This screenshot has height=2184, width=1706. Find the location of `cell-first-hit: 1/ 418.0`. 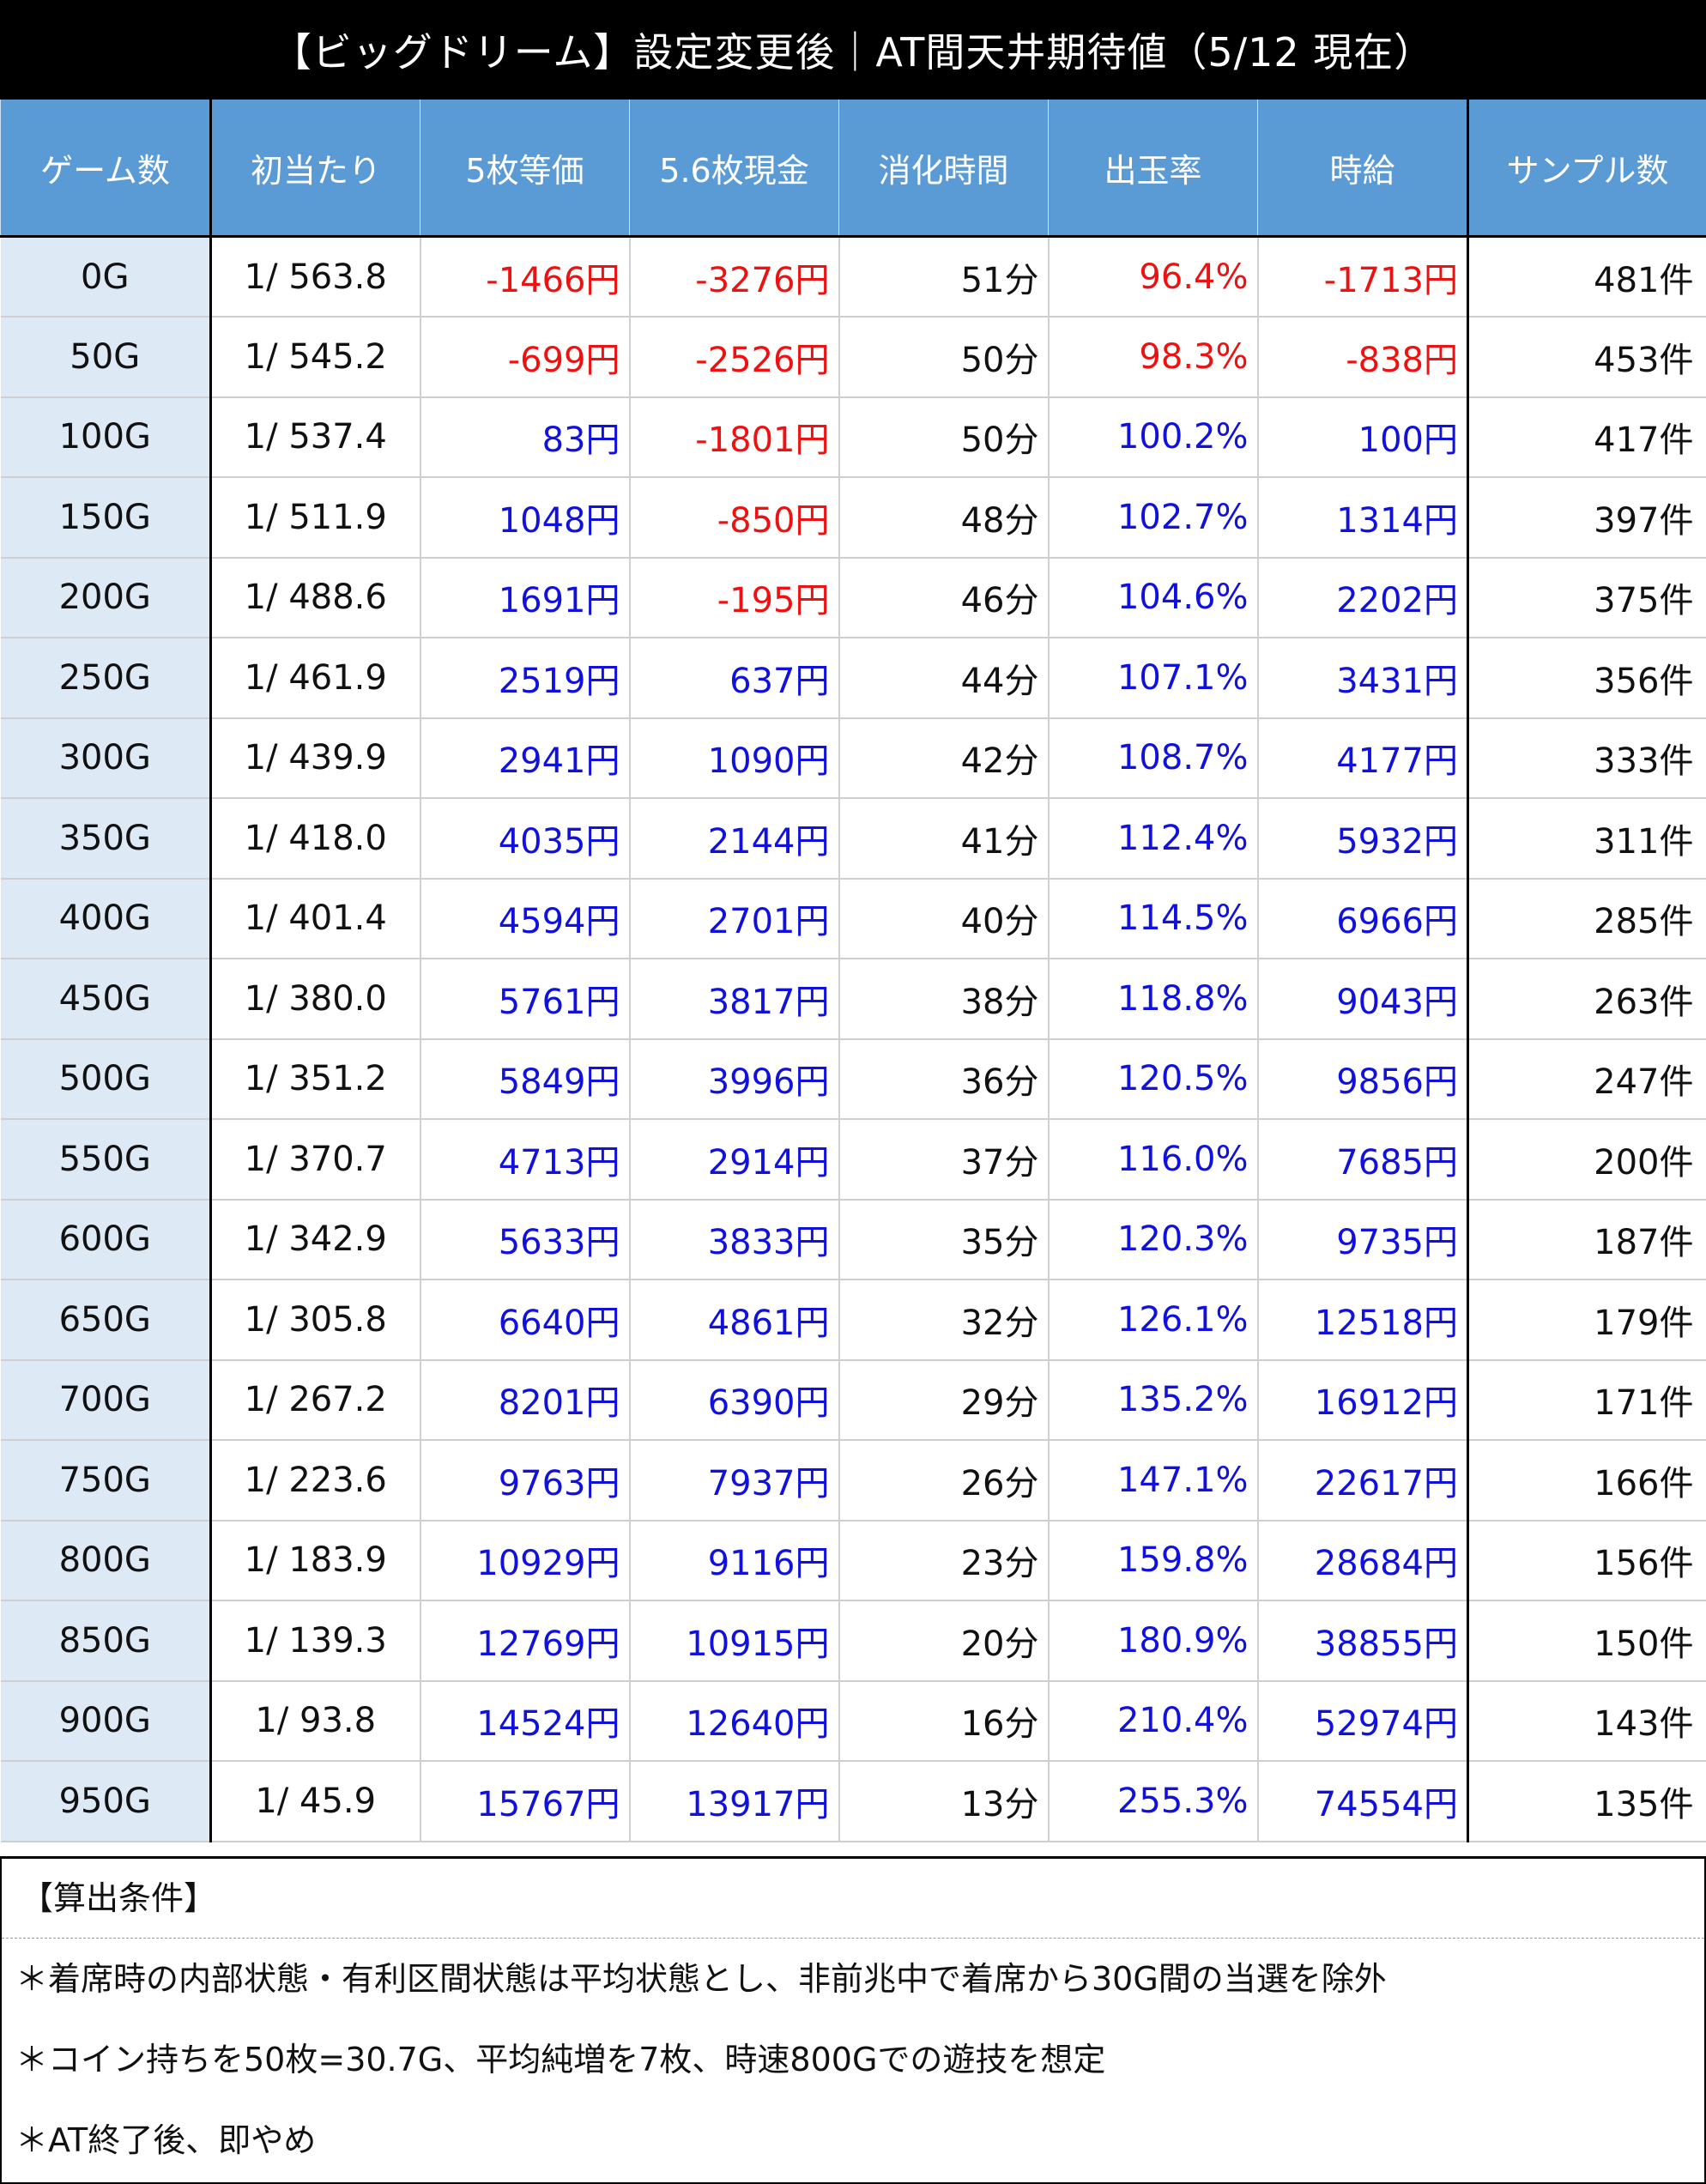

cell-first-hit: 1/ 418.0 is located at coordinates (315, 839).